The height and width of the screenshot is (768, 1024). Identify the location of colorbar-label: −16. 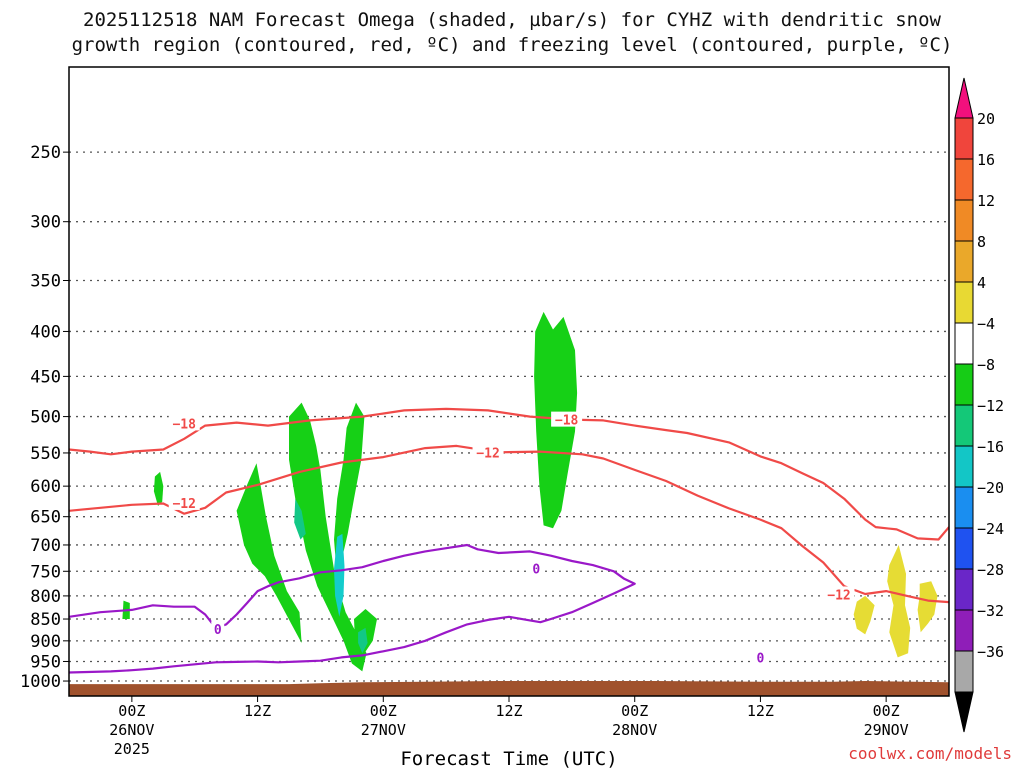
(990, 447).